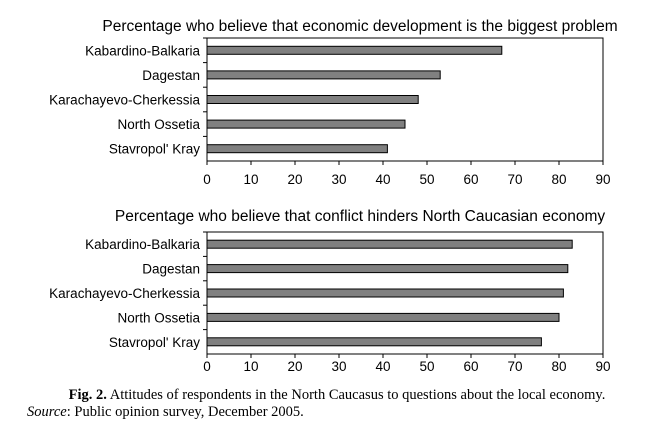  I want to click on chart2-x-tick-label: 90, so click(602, 366).